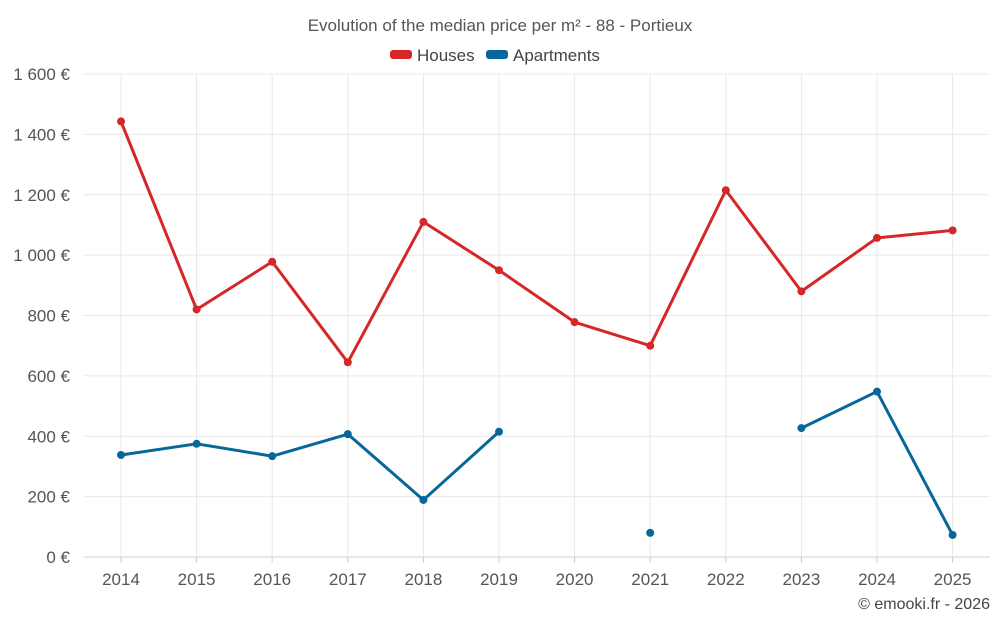 This screenshot has height=625, width=1000. I want to click on x-tick-label: 2019, so click(499, 579).